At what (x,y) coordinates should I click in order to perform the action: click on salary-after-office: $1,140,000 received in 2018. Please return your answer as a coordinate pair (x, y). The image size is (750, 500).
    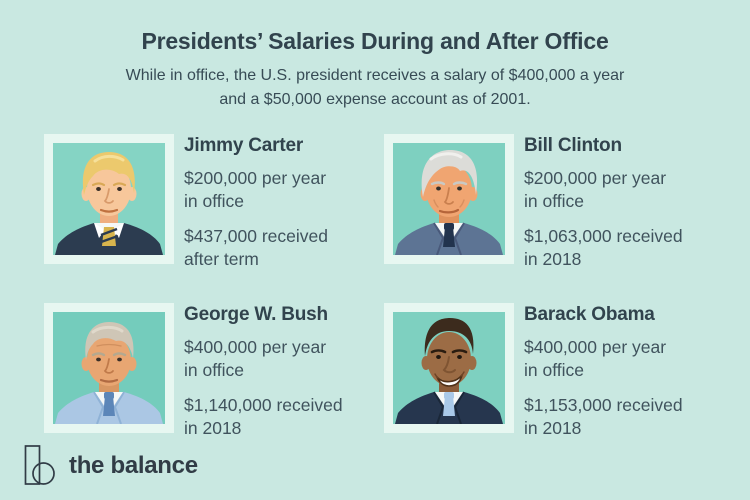
    Looking at the image, I should click on (263, 417).